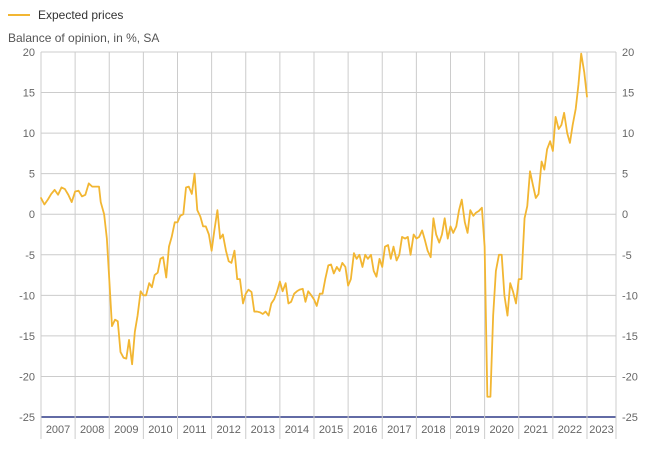 This screenshot has height=456, width=658. Describe the element at coordinates (630, 235) in the screenshot. I see `y-axis-right: 20 15 10 5 0 -5 -10 -15 -20 -25` at that location.